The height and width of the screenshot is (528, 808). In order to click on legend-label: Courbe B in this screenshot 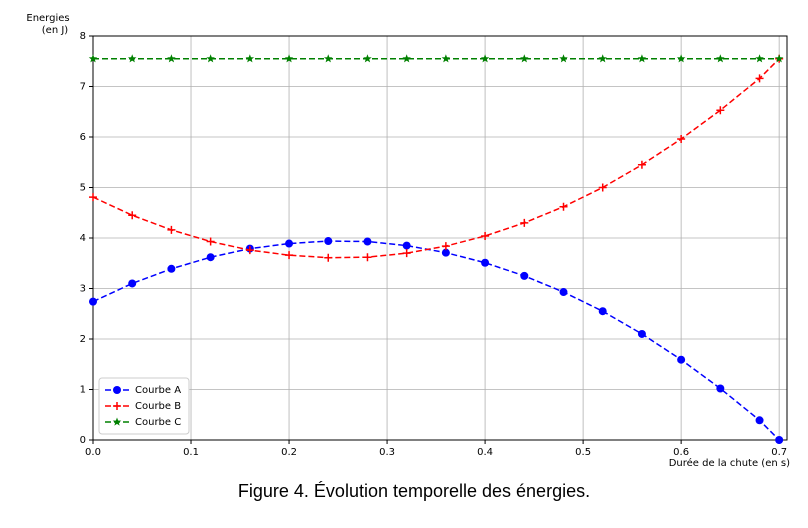, I will do `click(158, 406)`.